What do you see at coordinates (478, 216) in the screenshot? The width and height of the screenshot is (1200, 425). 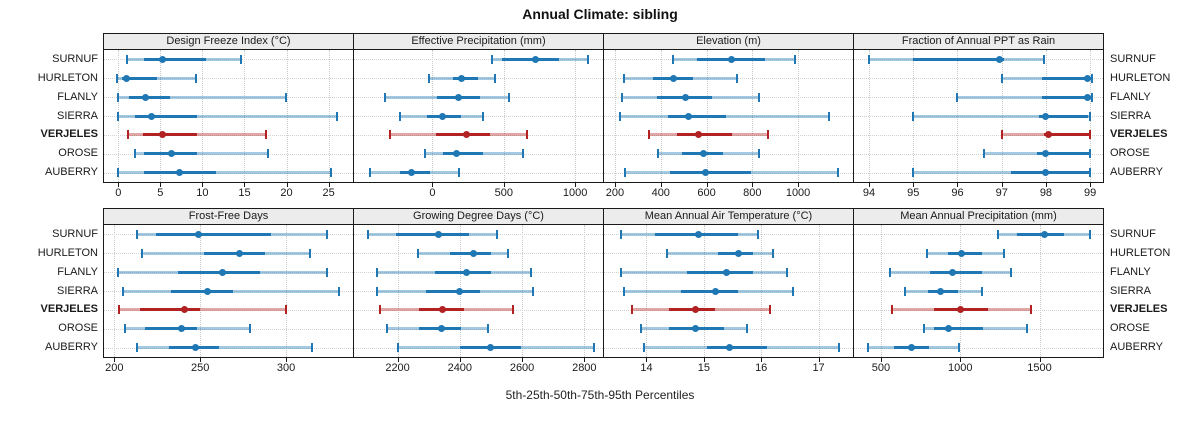 I see `panel-title: Growing Degree Days (°C)` at bounding box center [478, 216].